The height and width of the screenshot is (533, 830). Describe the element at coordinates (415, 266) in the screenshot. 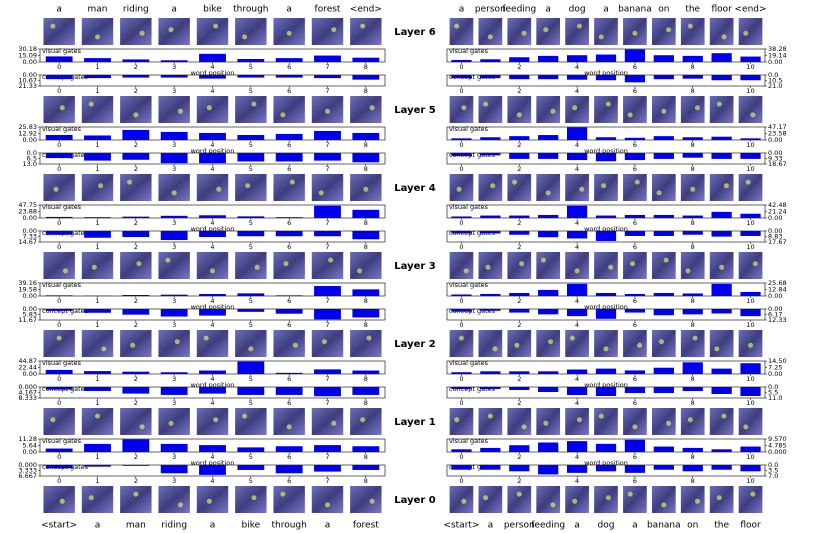

I see `layer-label: Layer 3` at that location.